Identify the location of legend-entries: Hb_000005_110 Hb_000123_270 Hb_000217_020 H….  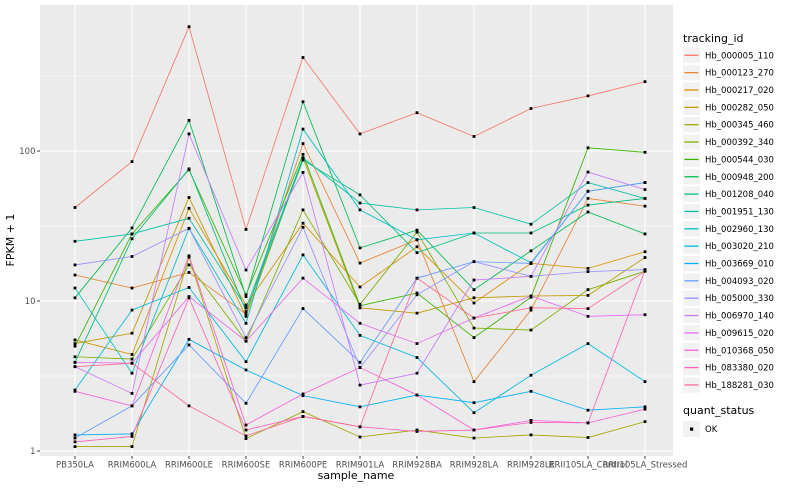
(728, 220).